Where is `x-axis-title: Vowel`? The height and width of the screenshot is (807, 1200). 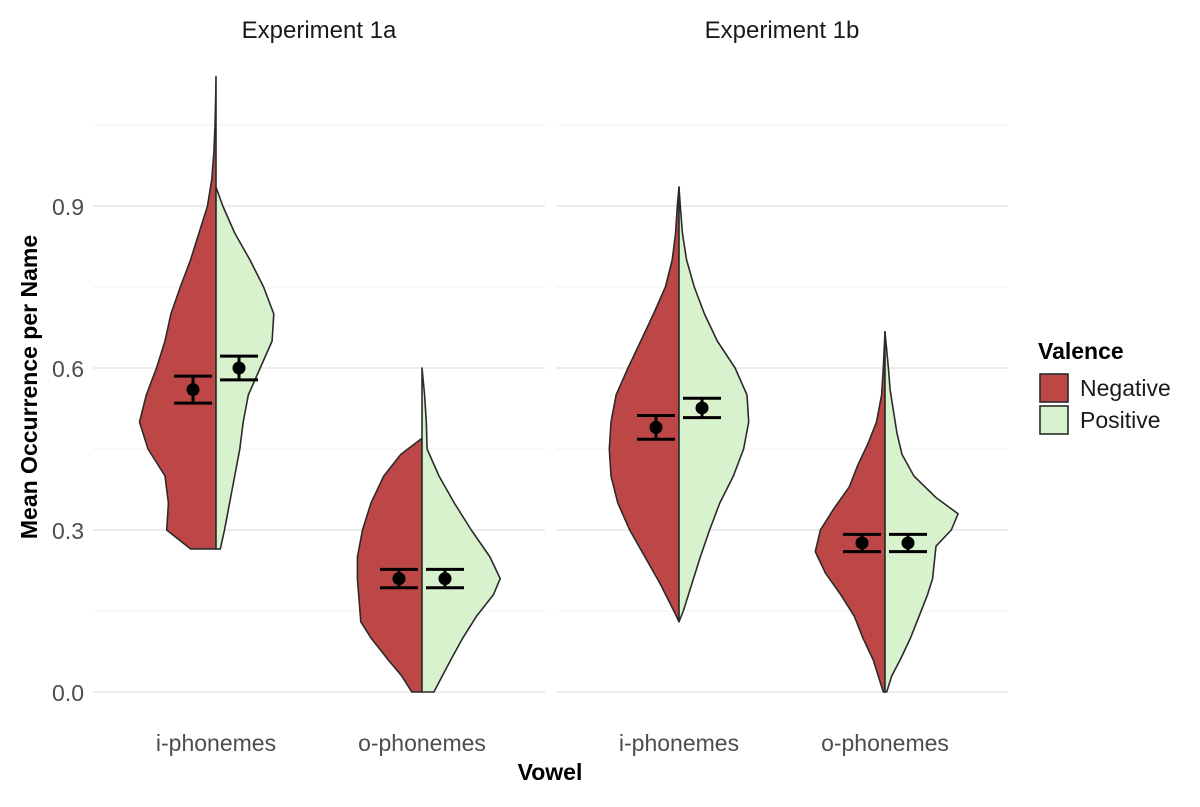 x-axis-title: Vowel is located at coordinates (550, 772).